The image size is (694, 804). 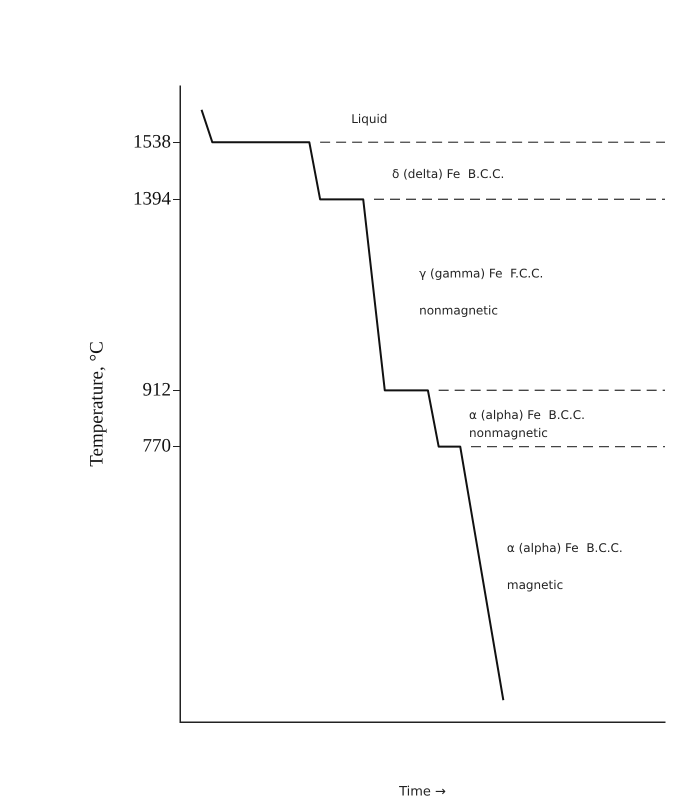 What do you see at coordinates (481, 273) in the screenshot?
I see `annotation: γ (gamma) Fe F.C.C.` at bounding box center [481, 273].